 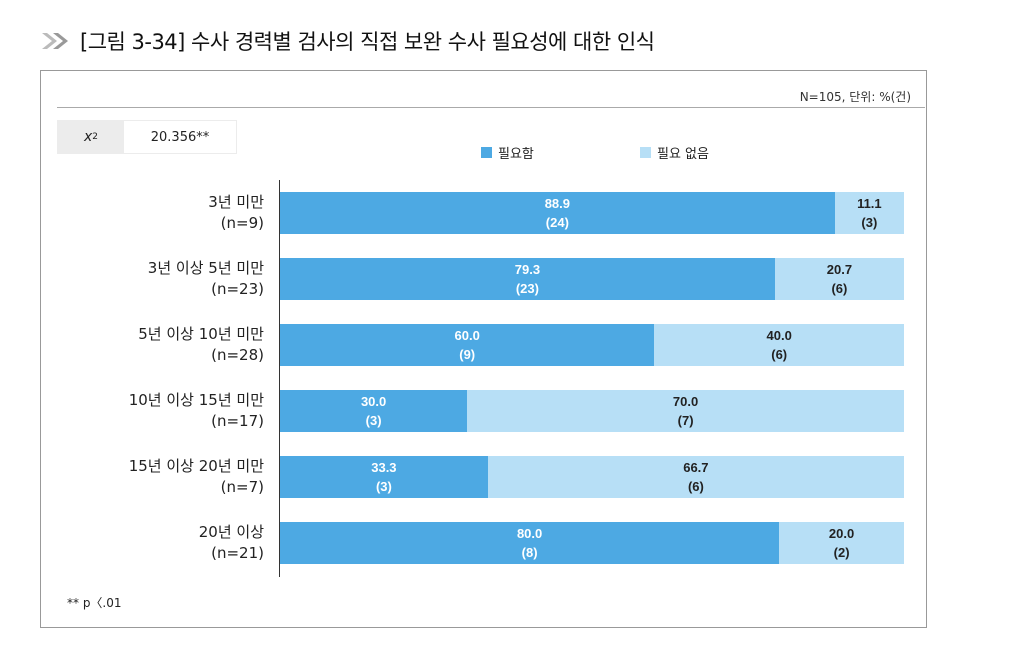 I want to click on data-label-count: (23), so click(x=527, y=288).